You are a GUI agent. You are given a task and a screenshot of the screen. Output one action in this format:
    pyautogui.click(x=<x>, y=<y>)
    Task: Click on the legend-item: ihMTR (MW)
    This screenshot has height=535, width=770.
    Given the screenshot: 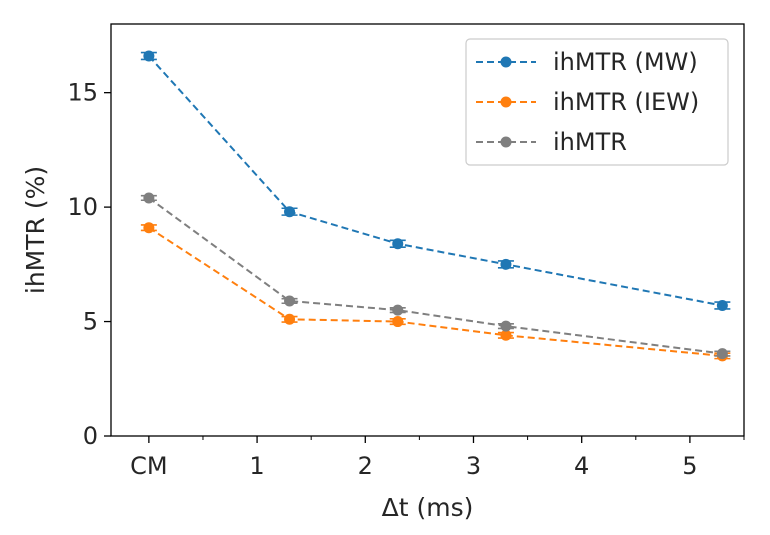 What is the action you would take?
    pyautogui.click(x=587, y=62)
    